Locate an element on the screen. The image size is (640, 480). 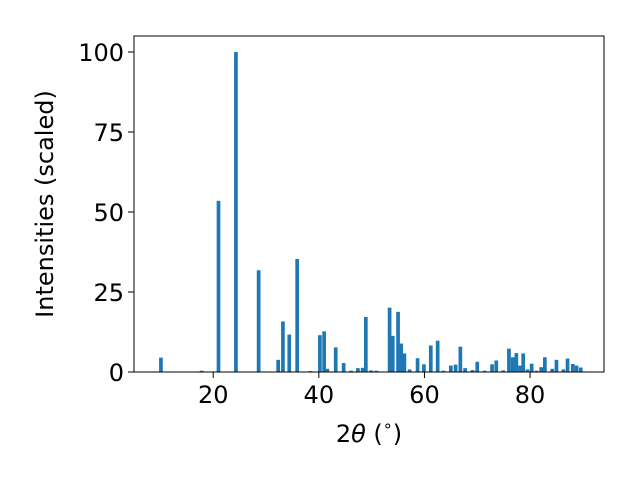
x-tick-label: 60 is located at coordinates (424, 395).